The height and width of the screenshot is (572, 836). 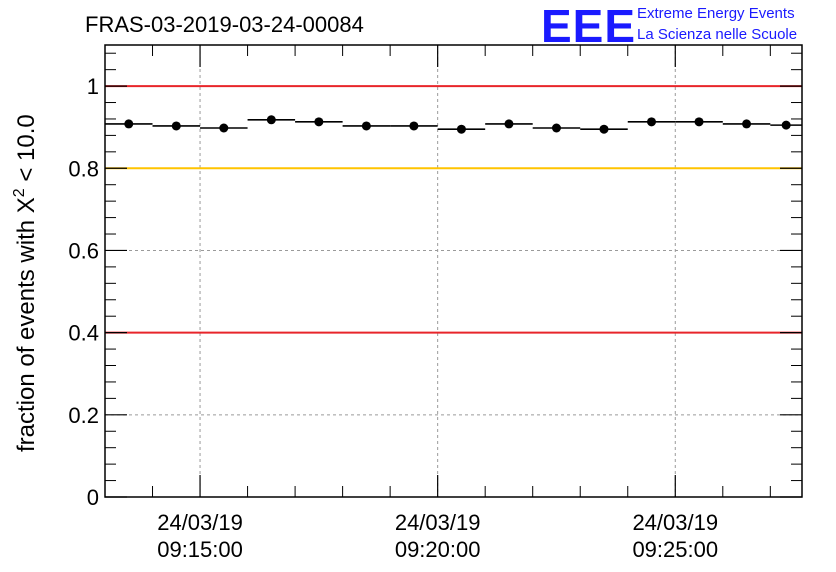 I want to click on y-tick-label: 0, so click(x=93, y=497).